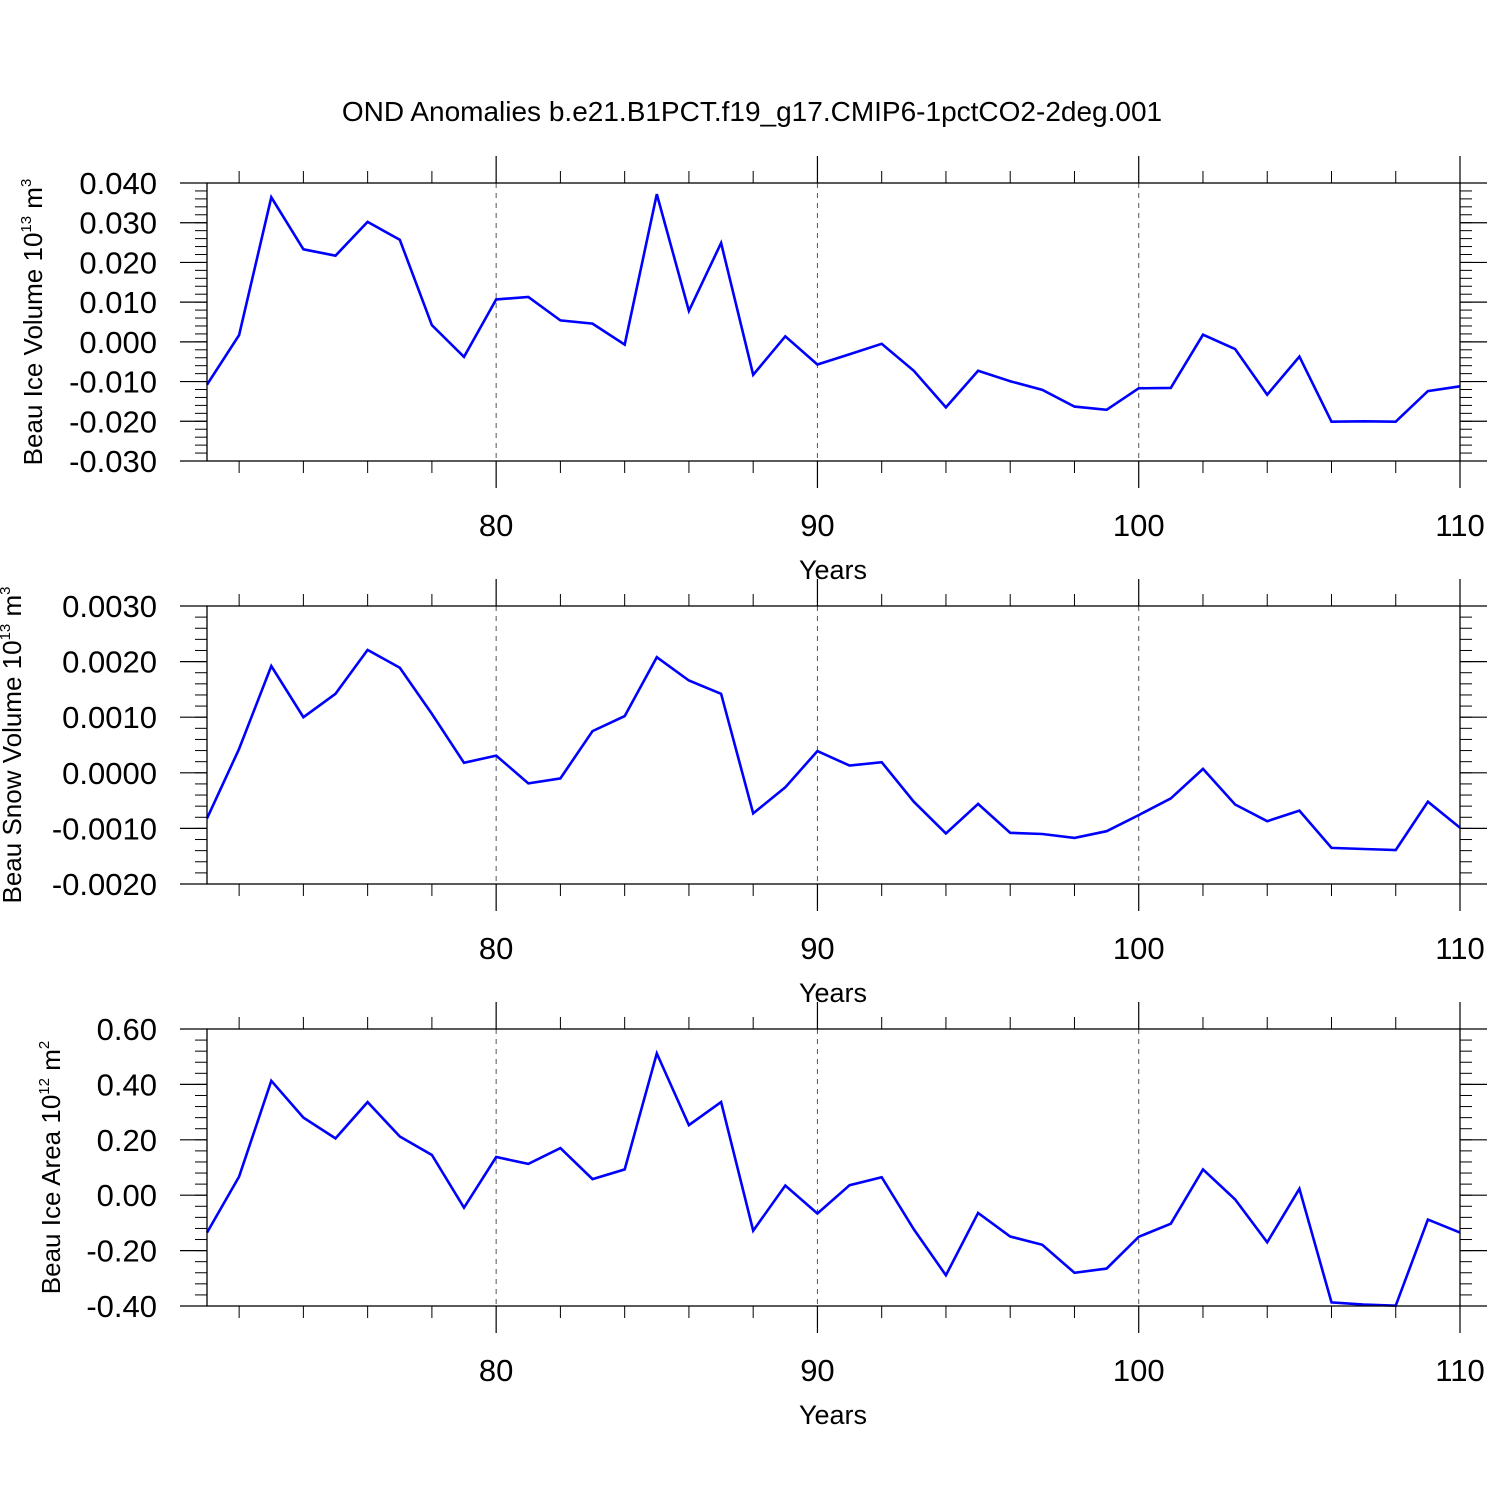 This screenshot has height=1500, width=1500. I want to click on y-tick-label: -0.020, so click(113, 421).